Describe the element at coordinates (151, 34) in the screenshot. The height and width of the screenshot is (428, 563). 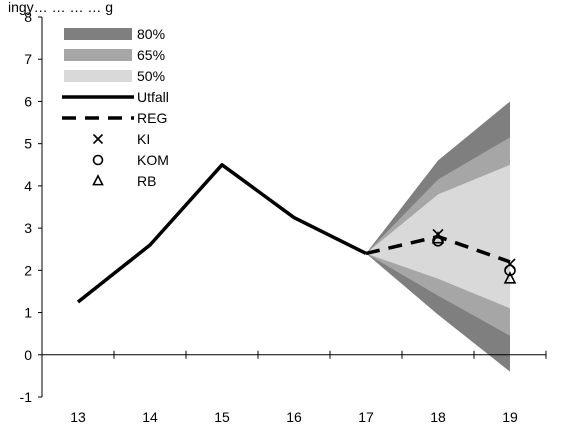
I see `legend-label: 80%` at that location.